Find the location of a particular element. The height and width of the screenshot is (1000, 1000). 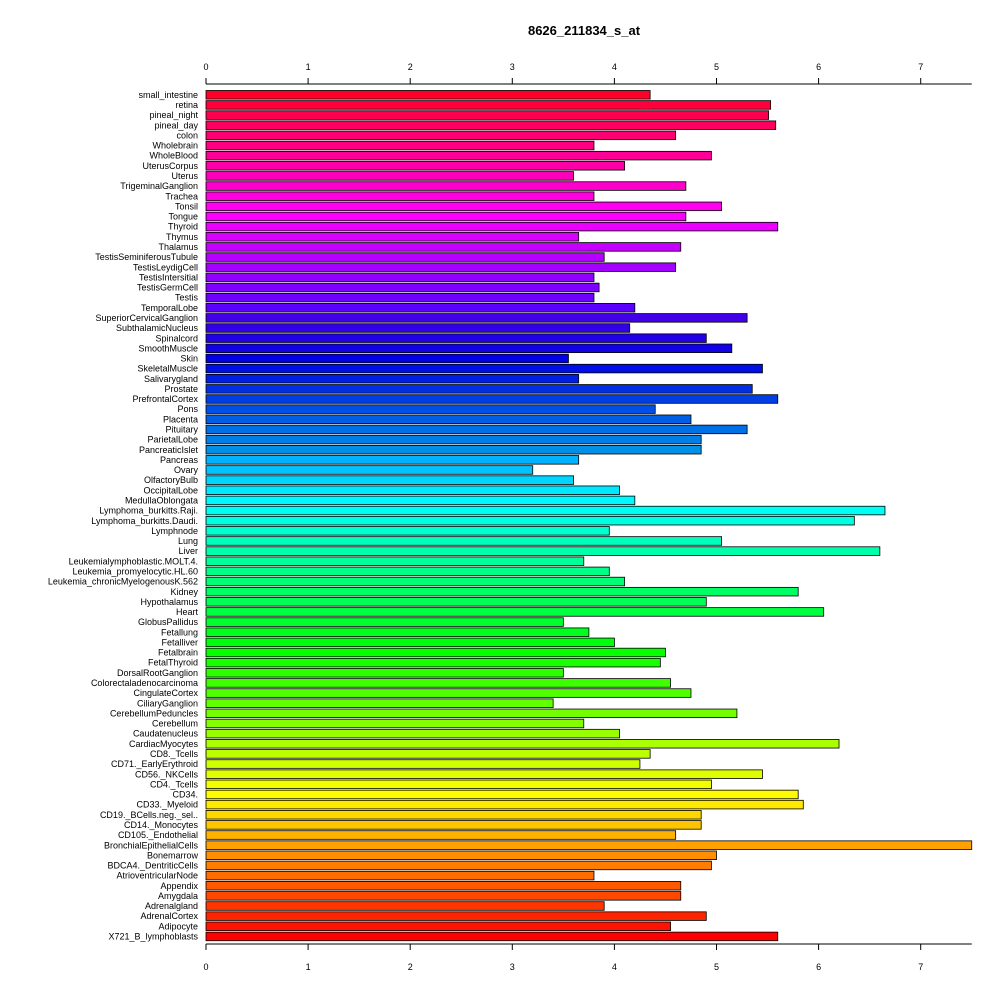

category-label: Adipocyte is located at coordinates (178, 926).